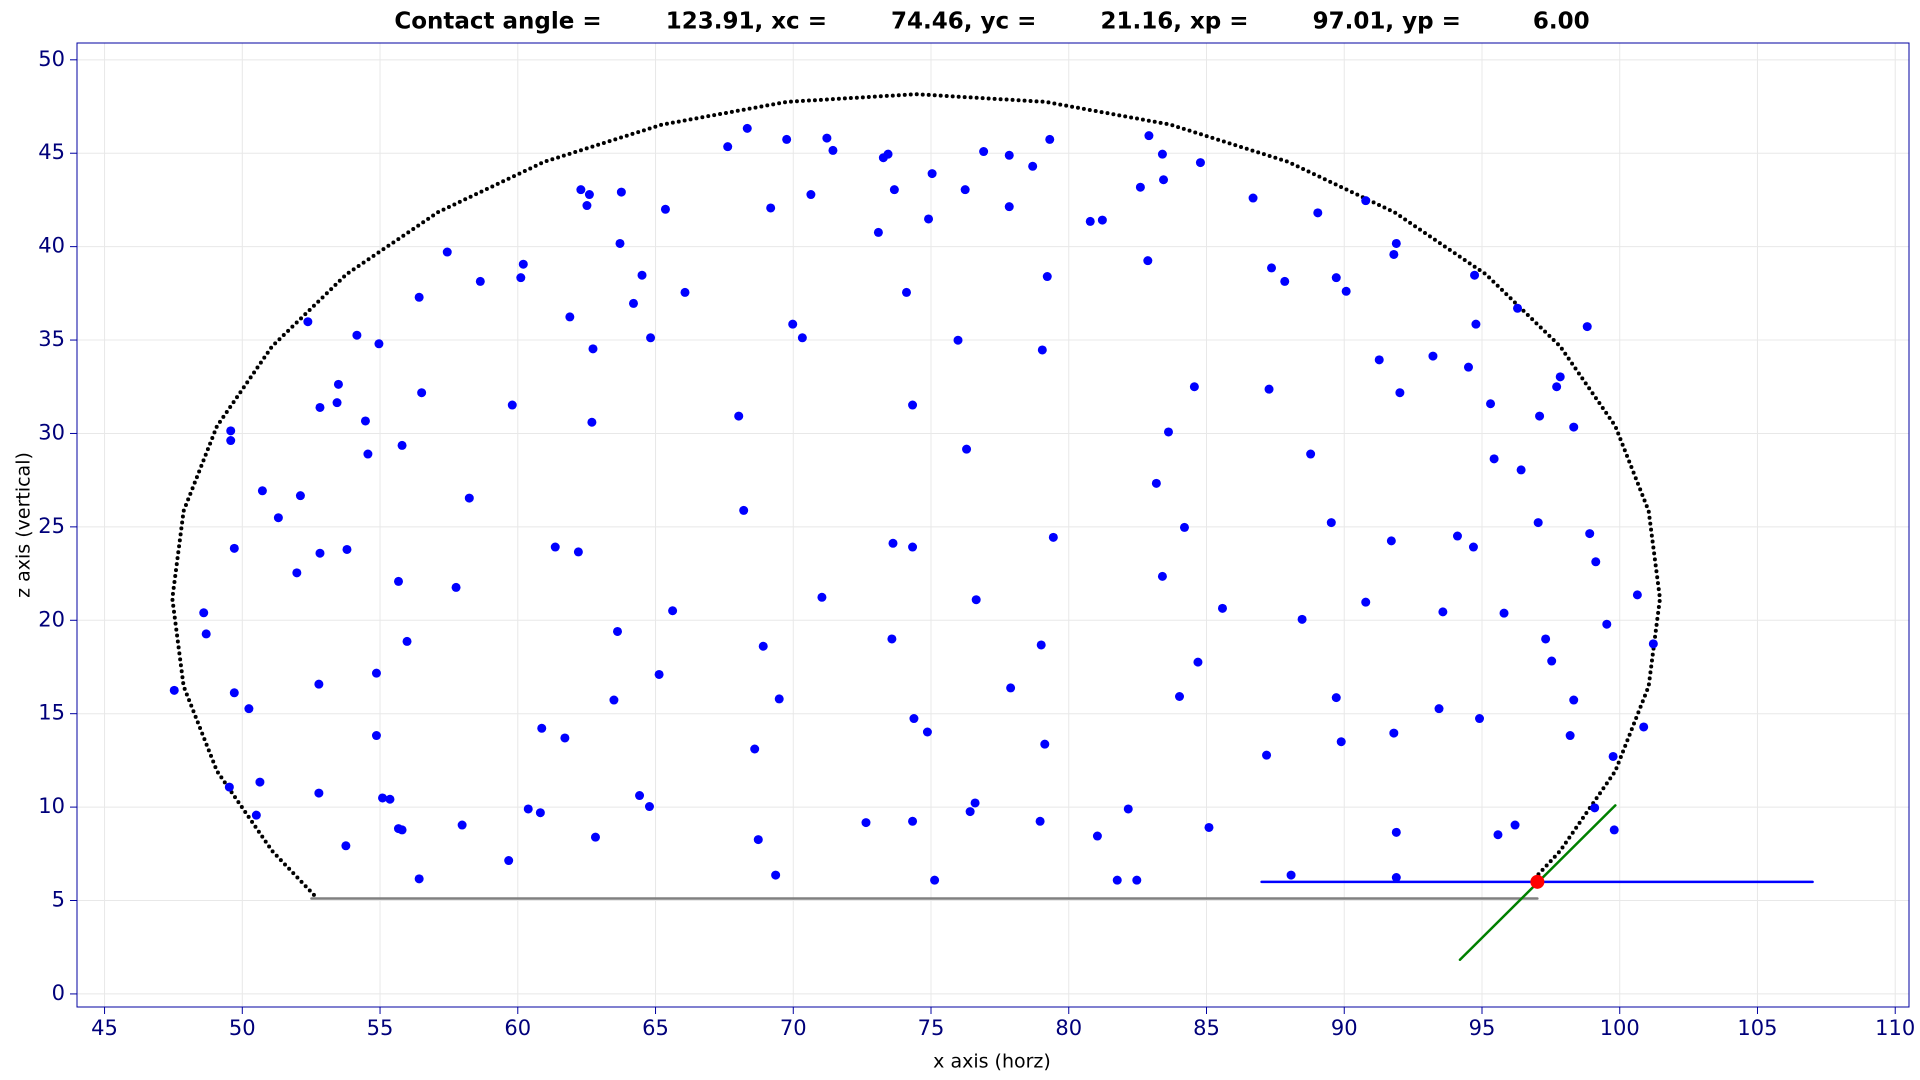 This screenshot has width=1920, height=1080. What do you see at coordinates (242, 1028) in the screenshot?
I see `x-tick-label: 50` at bounding box center [242, 1028].